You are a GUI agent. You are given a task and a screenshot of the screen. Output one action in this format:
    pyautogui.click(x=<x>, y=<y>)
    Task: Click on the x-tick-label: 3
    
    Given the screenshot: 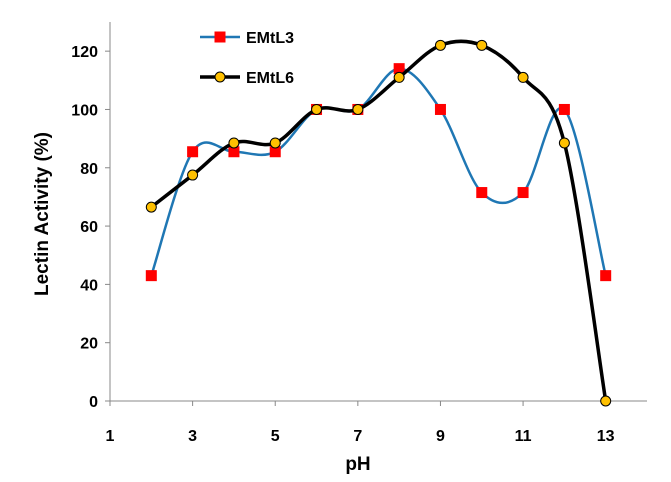 What is the action you would take?
    pyautogui.click(x=192, y=436)
    